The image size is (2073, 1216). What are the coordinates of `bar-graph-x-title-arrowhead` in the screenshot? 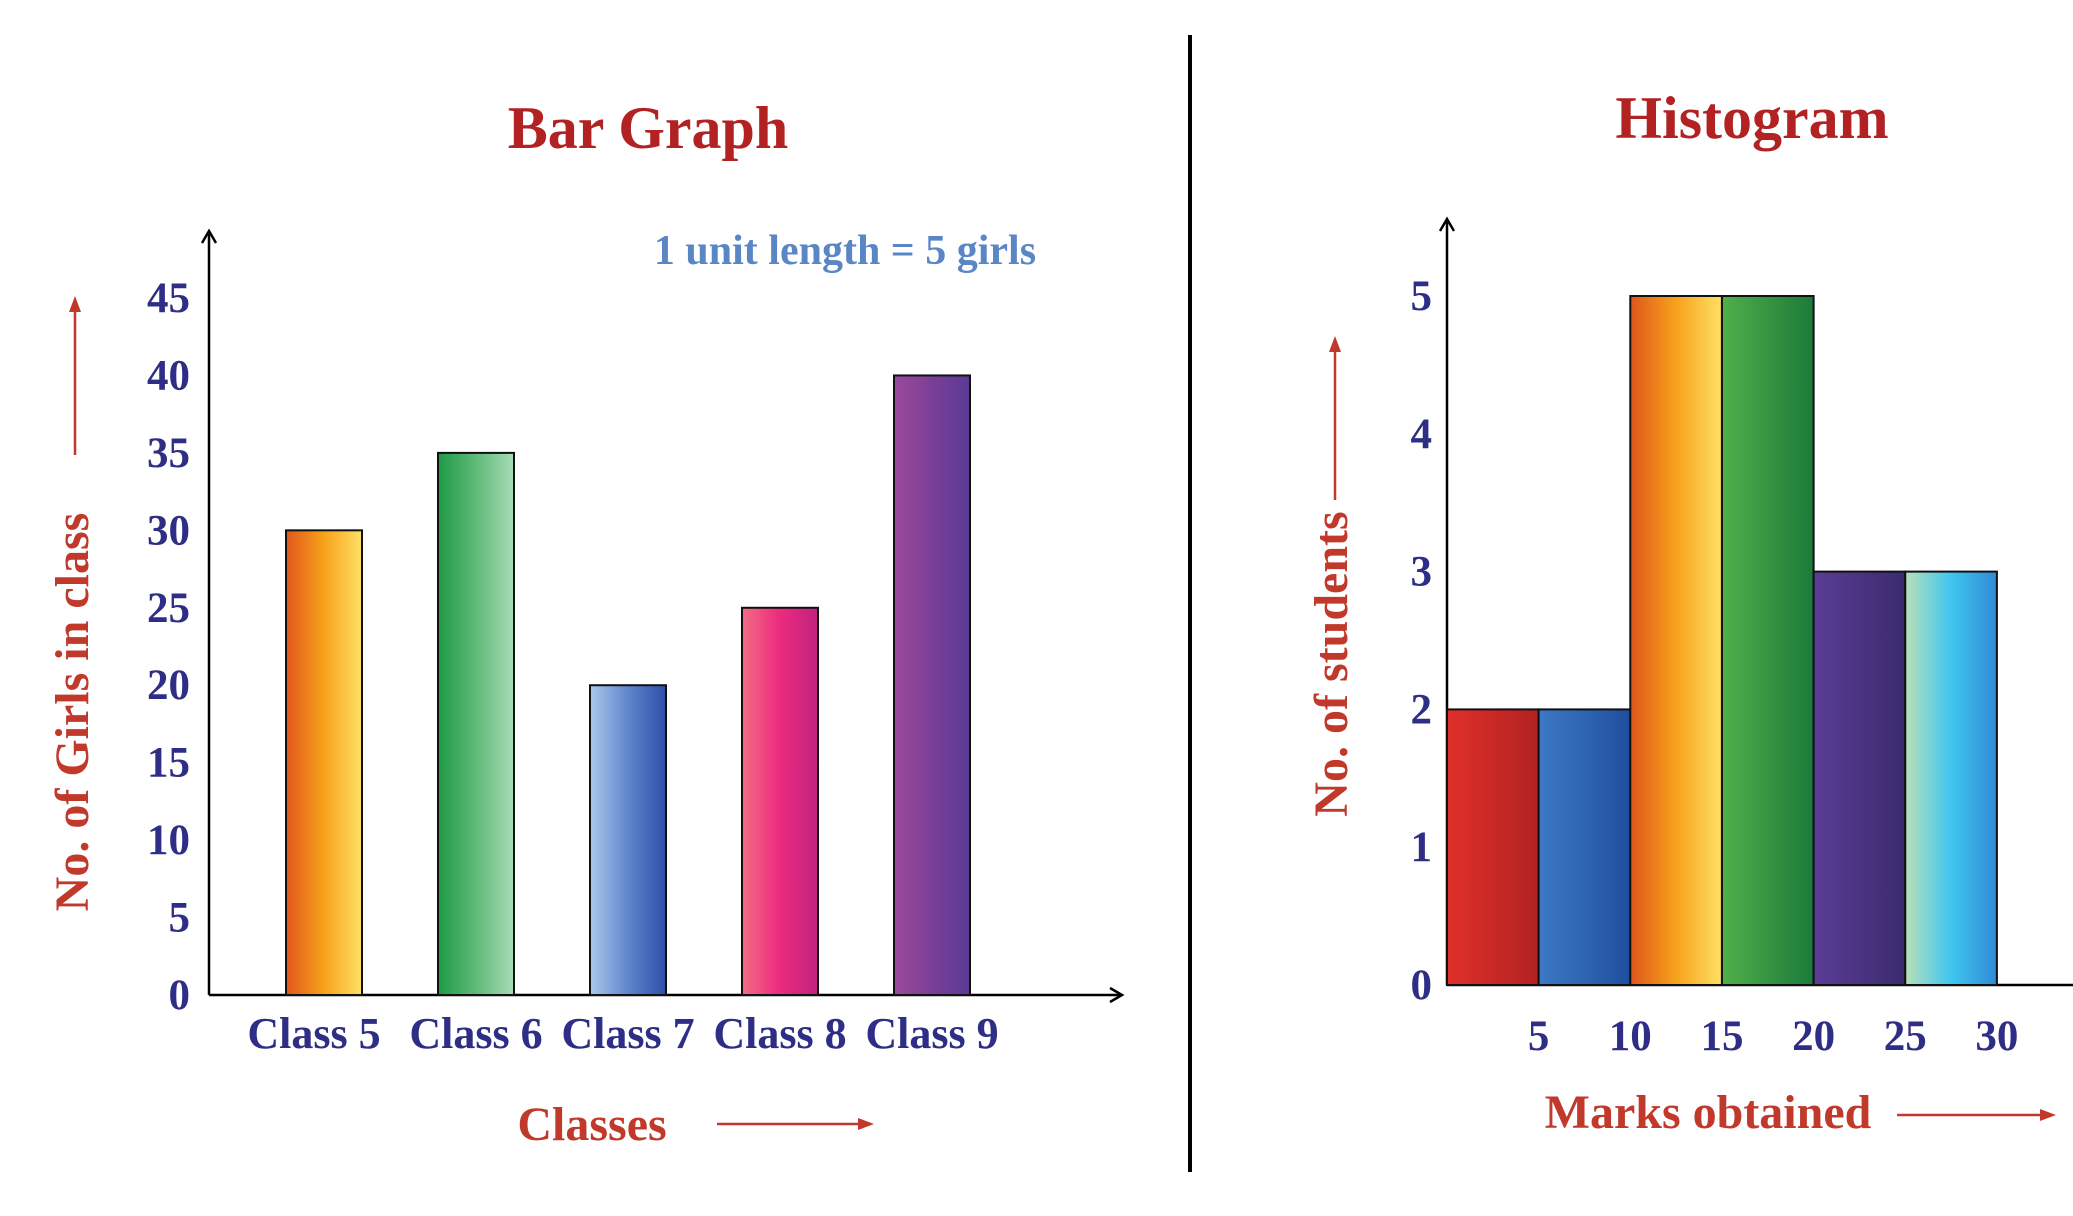 It's located at (866, 1124).